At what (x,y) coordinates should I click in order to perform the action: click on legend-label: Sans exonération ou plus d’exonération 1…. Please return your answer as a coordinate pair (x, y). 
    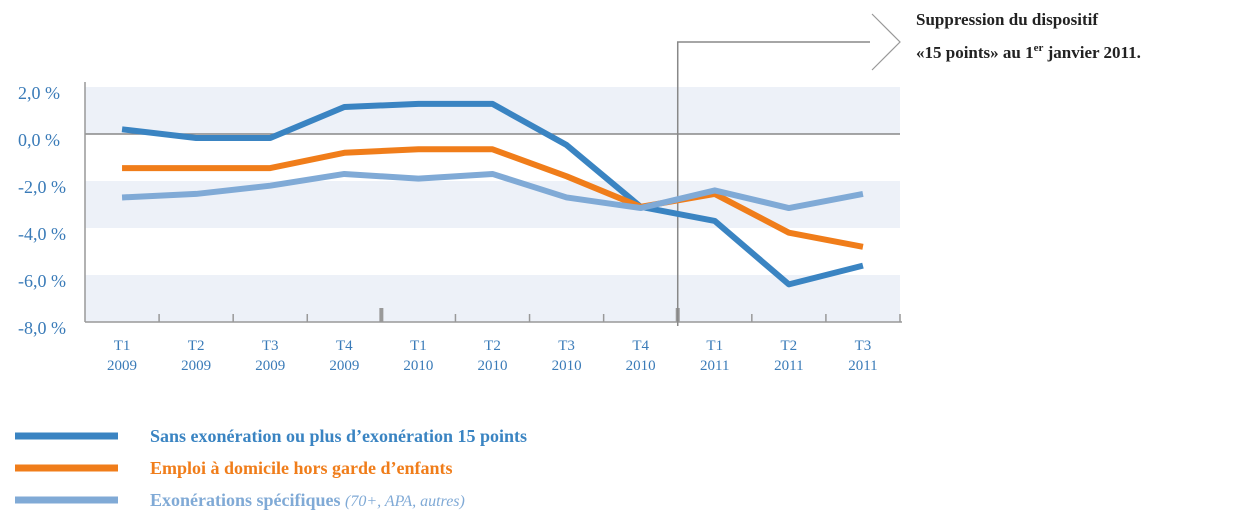
    Looking at the image, I should click on (338, 436).